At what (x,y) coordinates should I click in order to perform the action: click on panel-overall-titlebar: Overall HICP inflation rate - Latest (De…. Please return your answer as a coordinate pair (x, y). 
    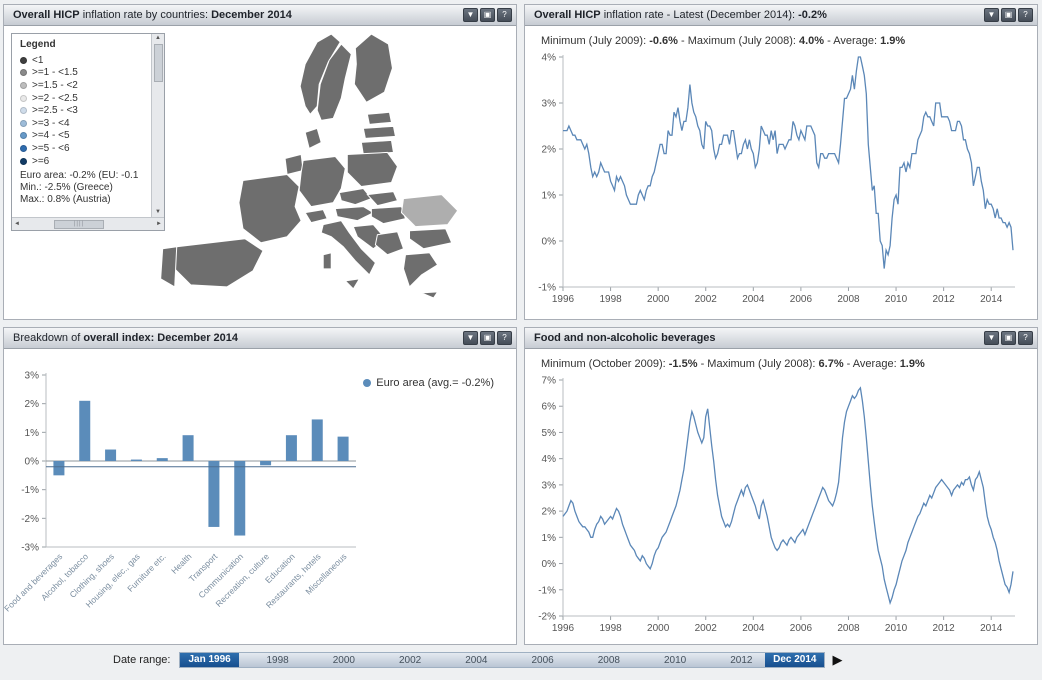
    Looking at the image, I should click on (781, 15).